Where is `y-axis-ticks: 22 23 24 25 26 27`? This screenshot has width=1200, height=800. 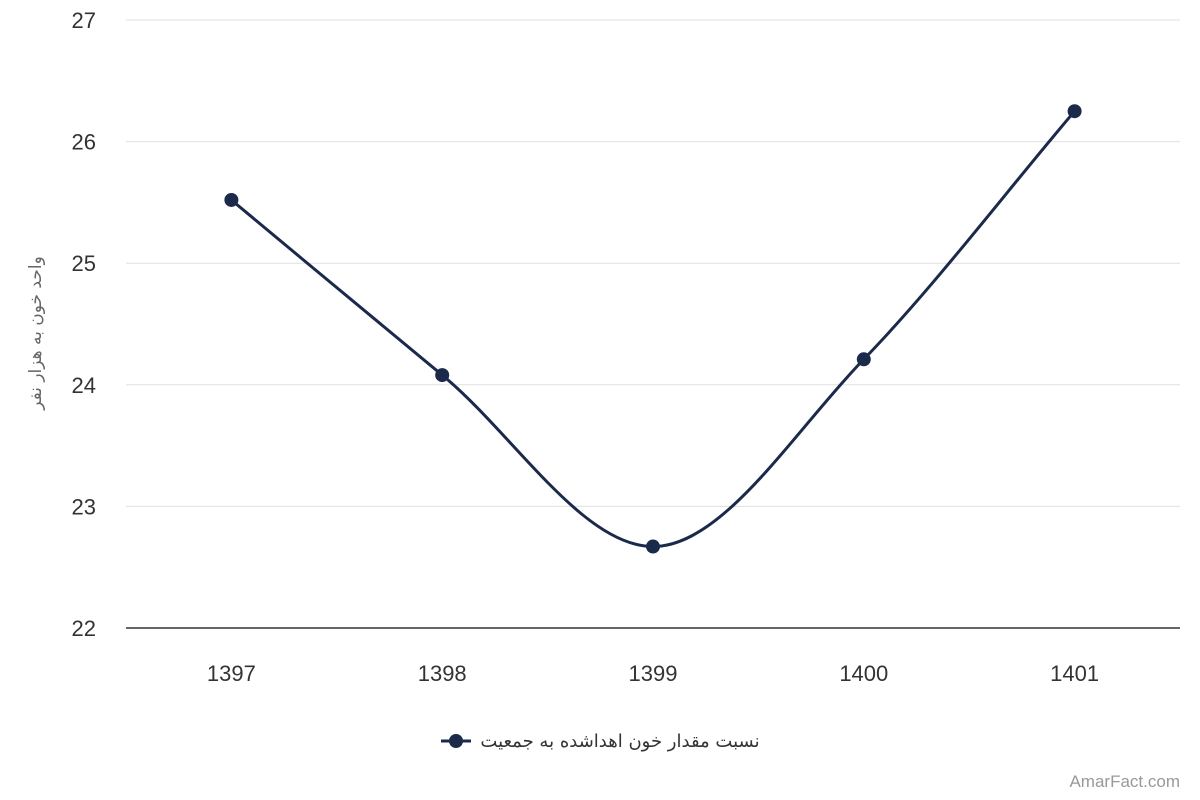
y-axis-ticks: 22 23 24 25 26 27 is located at coordinates (84, 324).